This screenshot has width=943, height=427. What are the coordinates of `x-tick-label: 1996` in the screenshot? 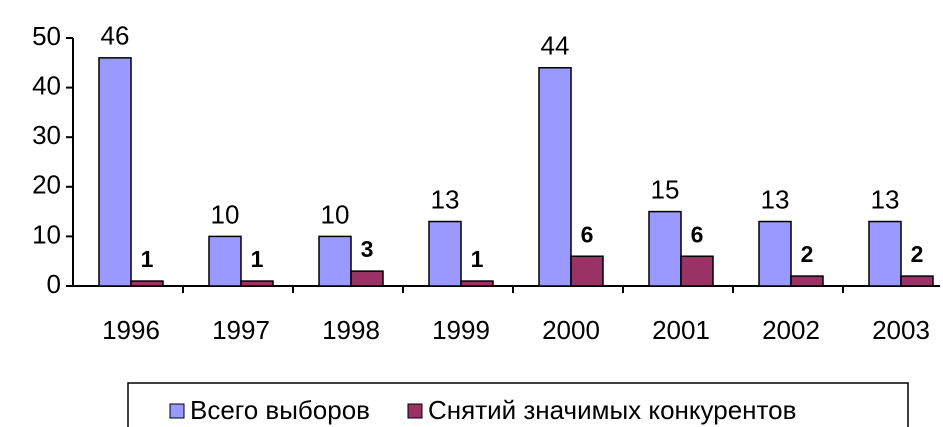 It's located at (131, 330).